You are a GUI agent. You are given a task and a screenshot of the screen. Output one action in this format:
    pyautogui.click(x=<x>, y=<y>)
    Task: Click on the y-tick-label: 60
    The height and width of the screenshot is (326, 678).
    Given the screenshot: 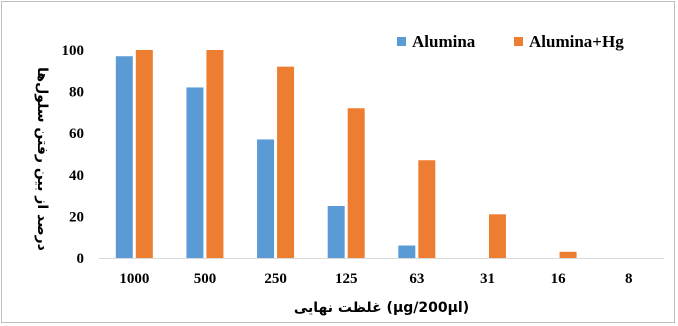 What is the action you would take?
    pyautogui.click(x=76, y=134)
    